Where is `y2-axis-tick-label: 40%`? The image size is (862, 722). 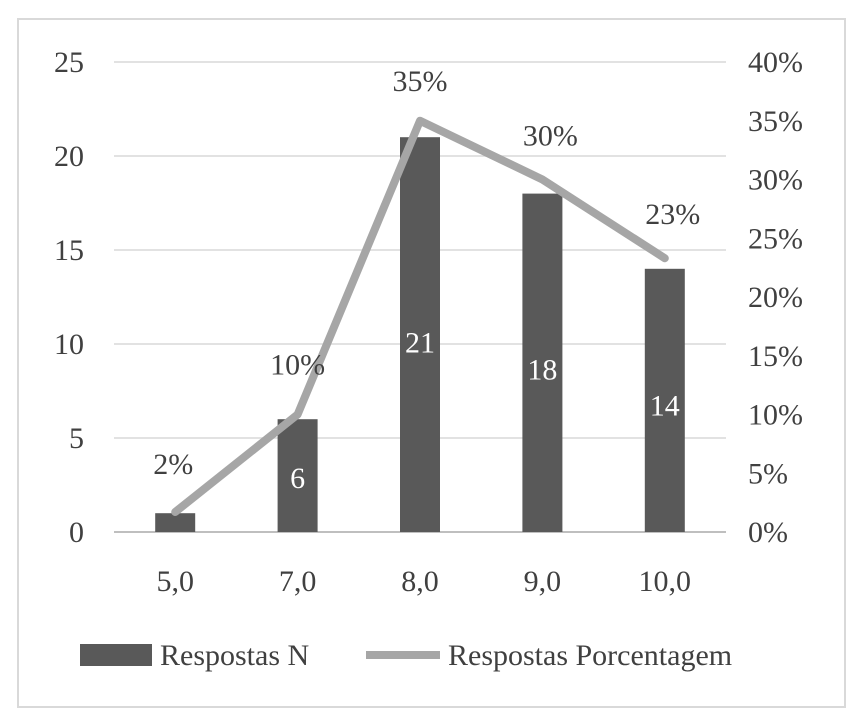 y2-axis-tick-label: 40% is located at coordinates (775, 62).